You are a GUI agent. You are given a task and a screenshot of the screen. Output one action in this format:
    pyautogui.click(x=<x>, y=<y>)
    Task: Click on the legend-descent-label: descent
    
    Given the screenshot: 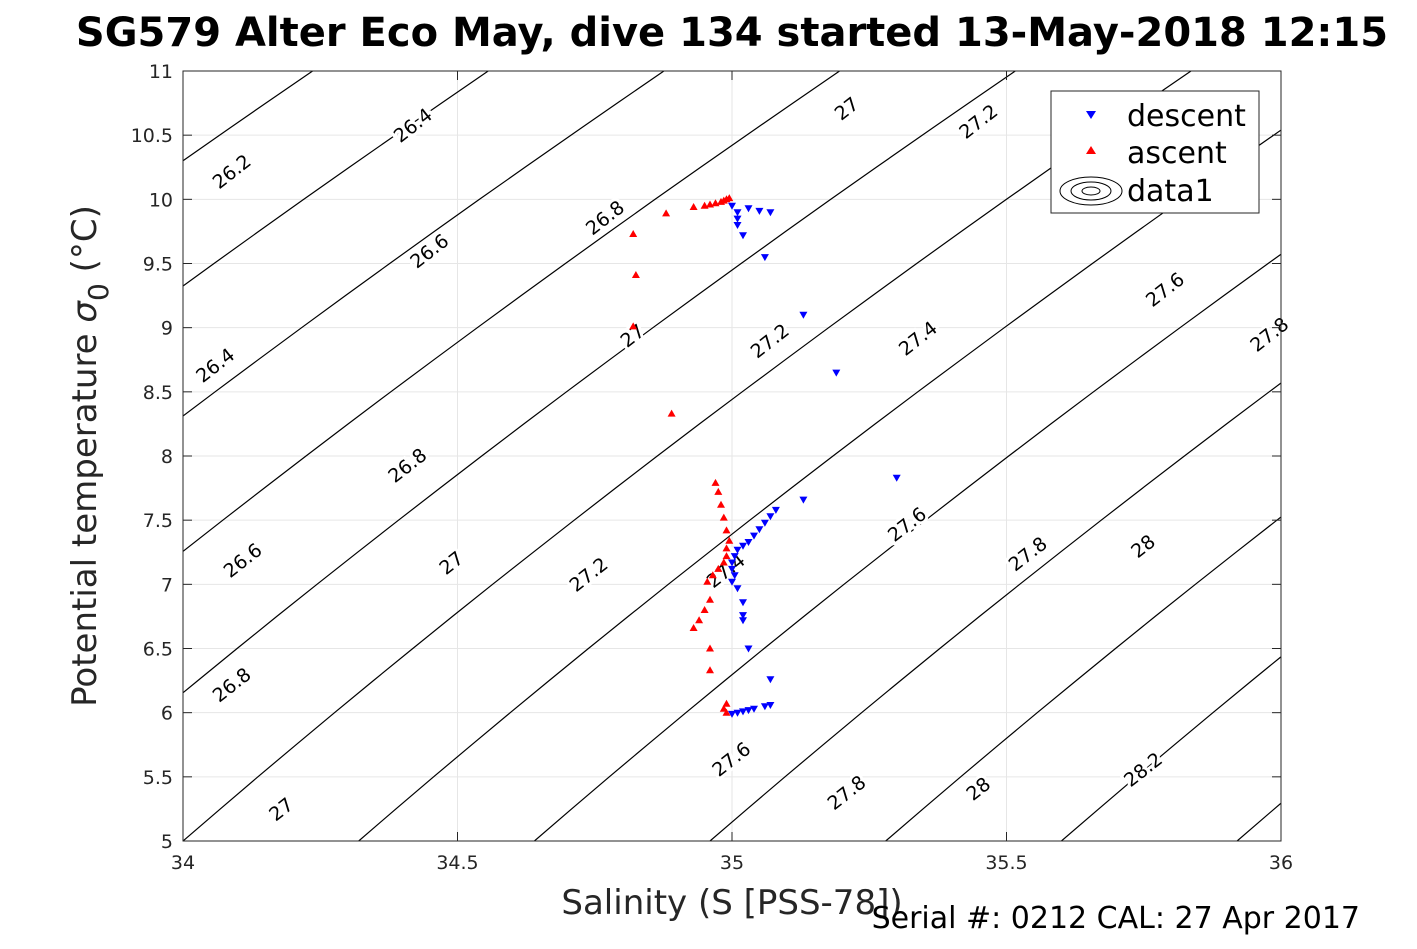 What is the action you would take?
    pyautogui.click(x=1186, y=116)
    